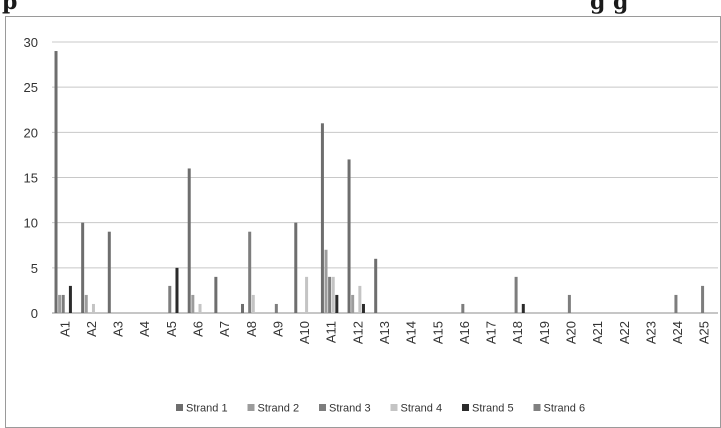 The width and height of the screenshot is (721, 428). I want to click on y-axis: 0 5 10 15 20 25 30, so click(31, 178).